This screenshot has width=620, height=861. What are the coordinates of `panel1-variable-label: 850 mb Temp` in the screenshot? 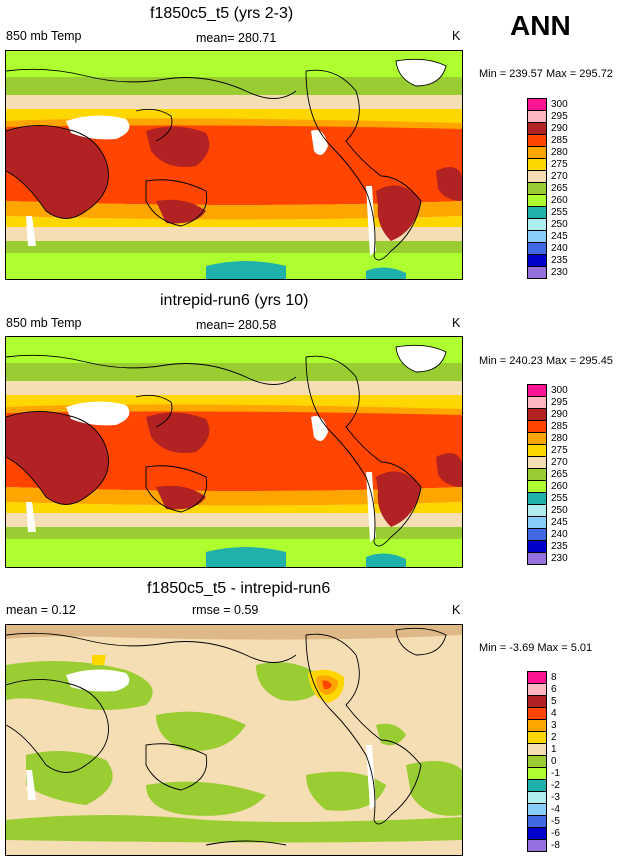 It's located at (44, 36).